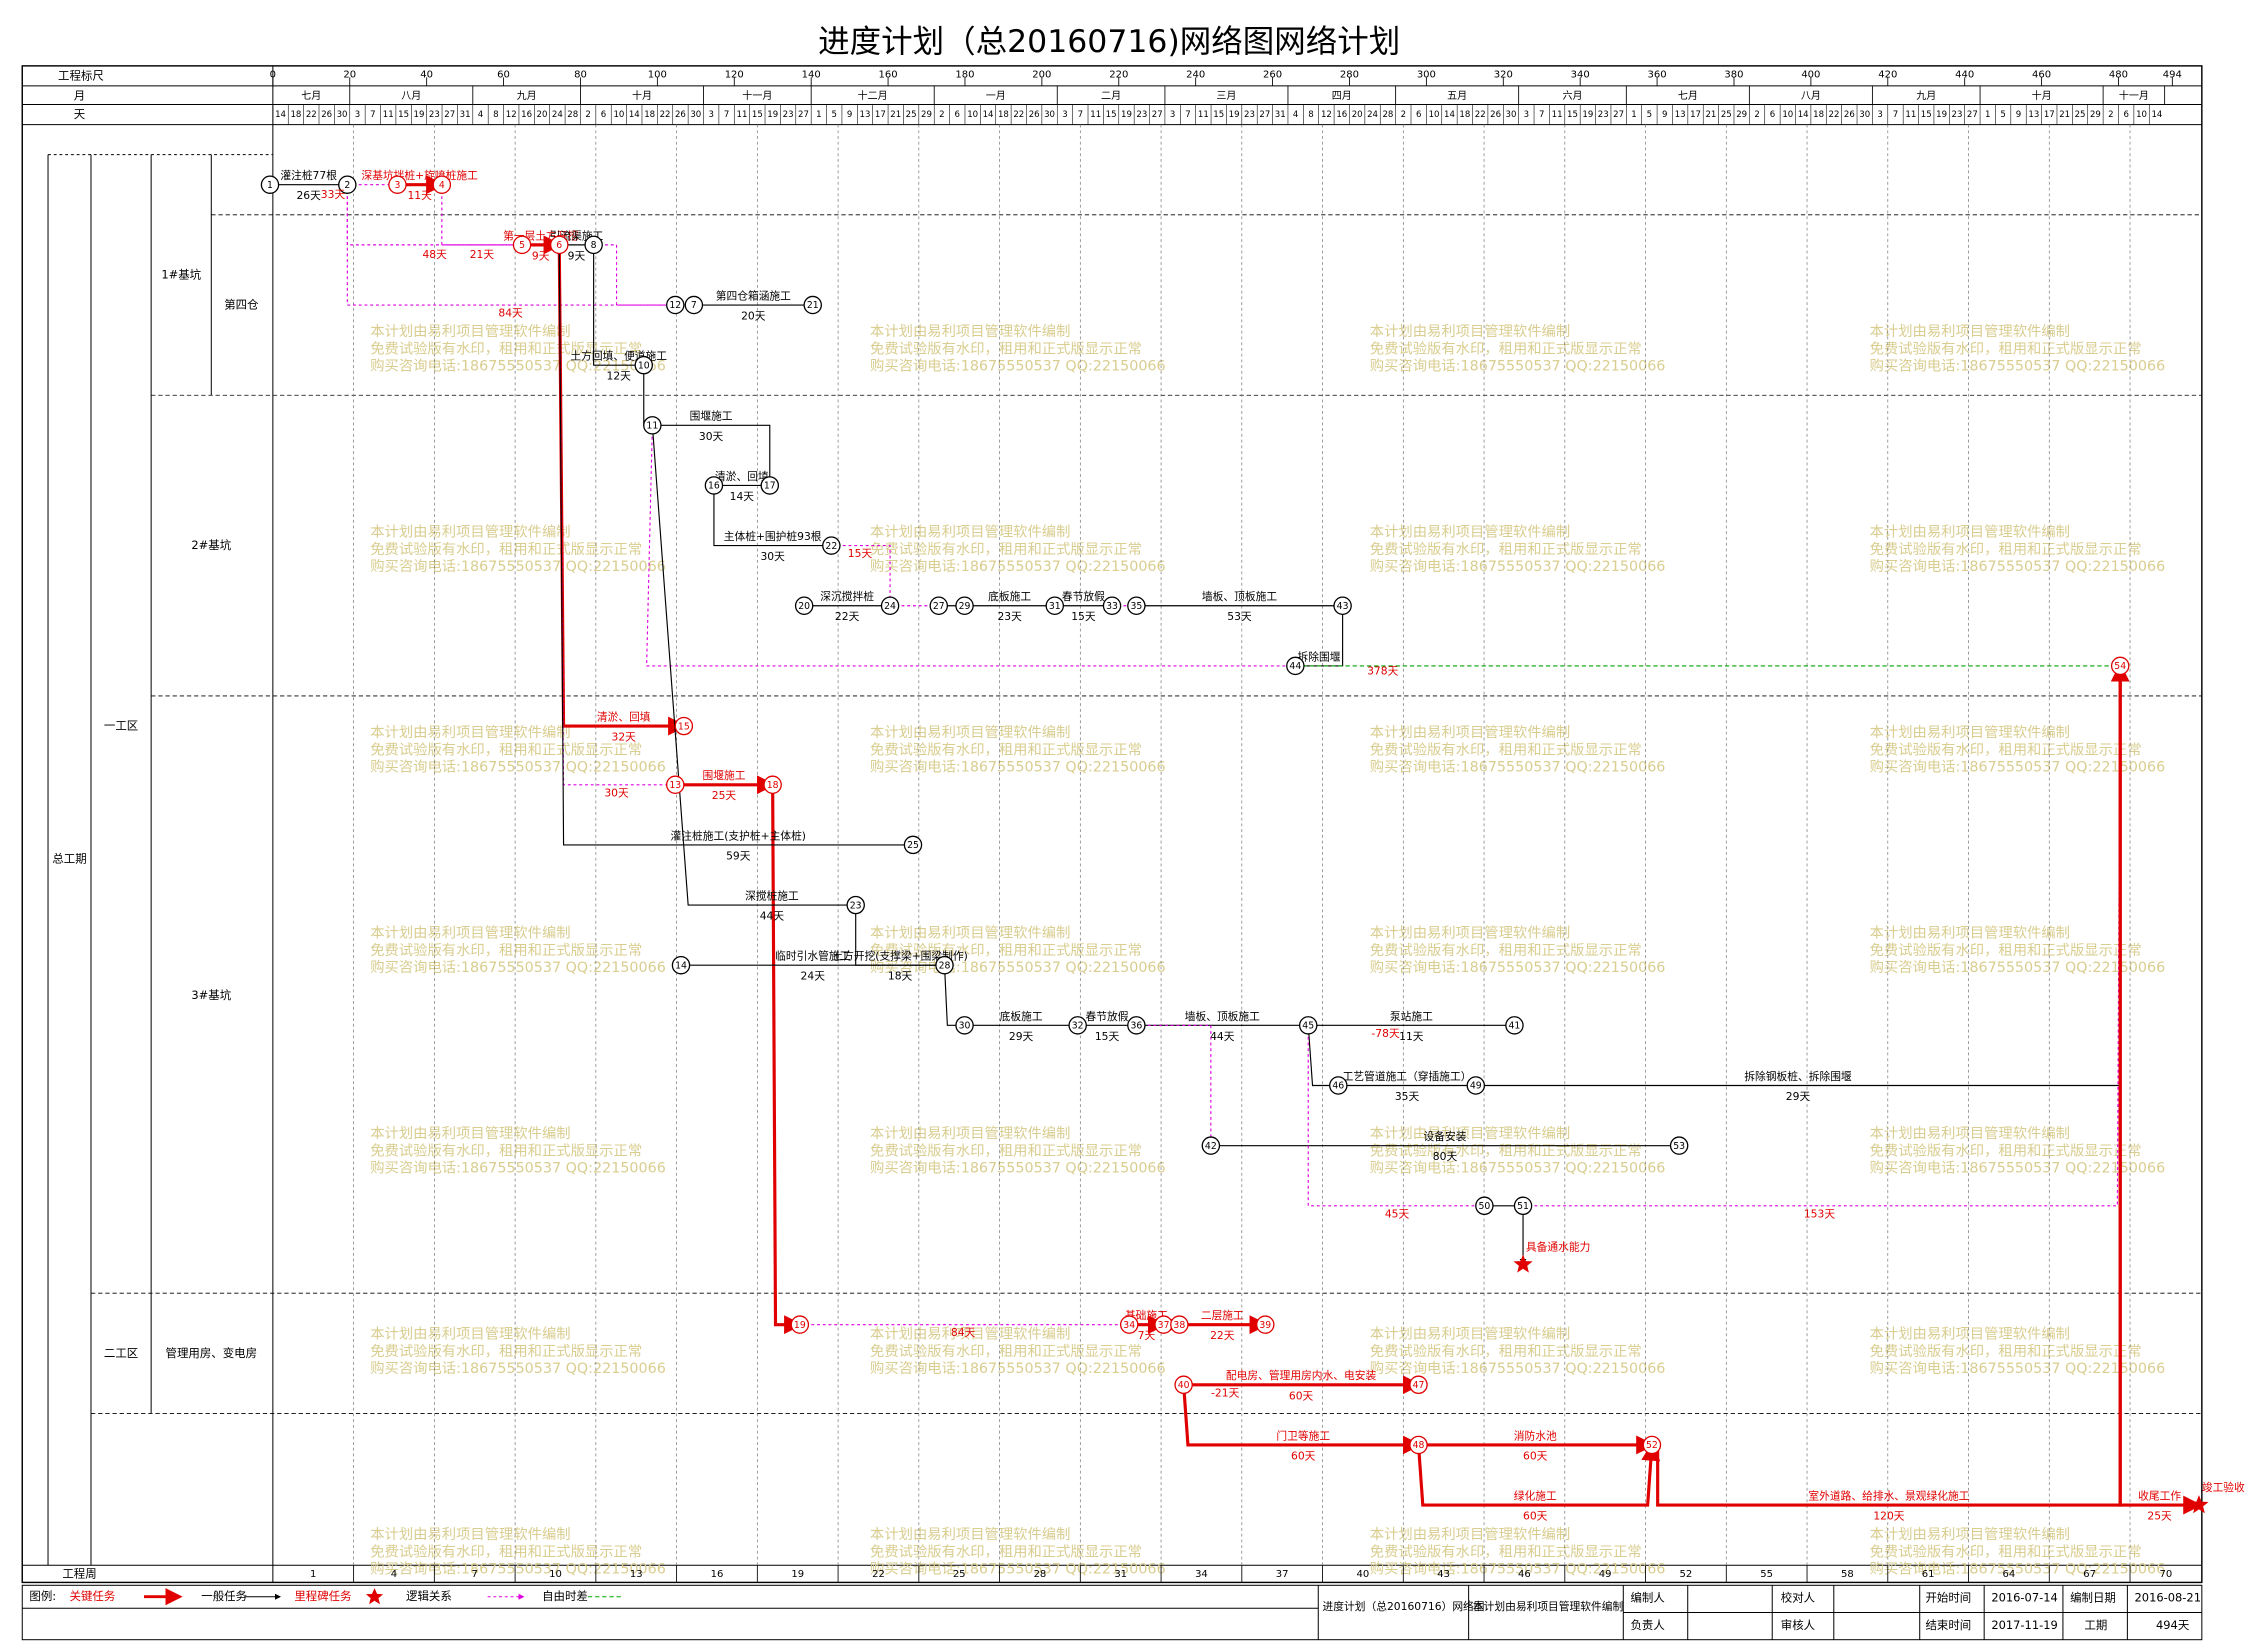 The width and height of the screenshot is (2247, 1644). I want to click on scale-label: 200, so click(1041, 74).